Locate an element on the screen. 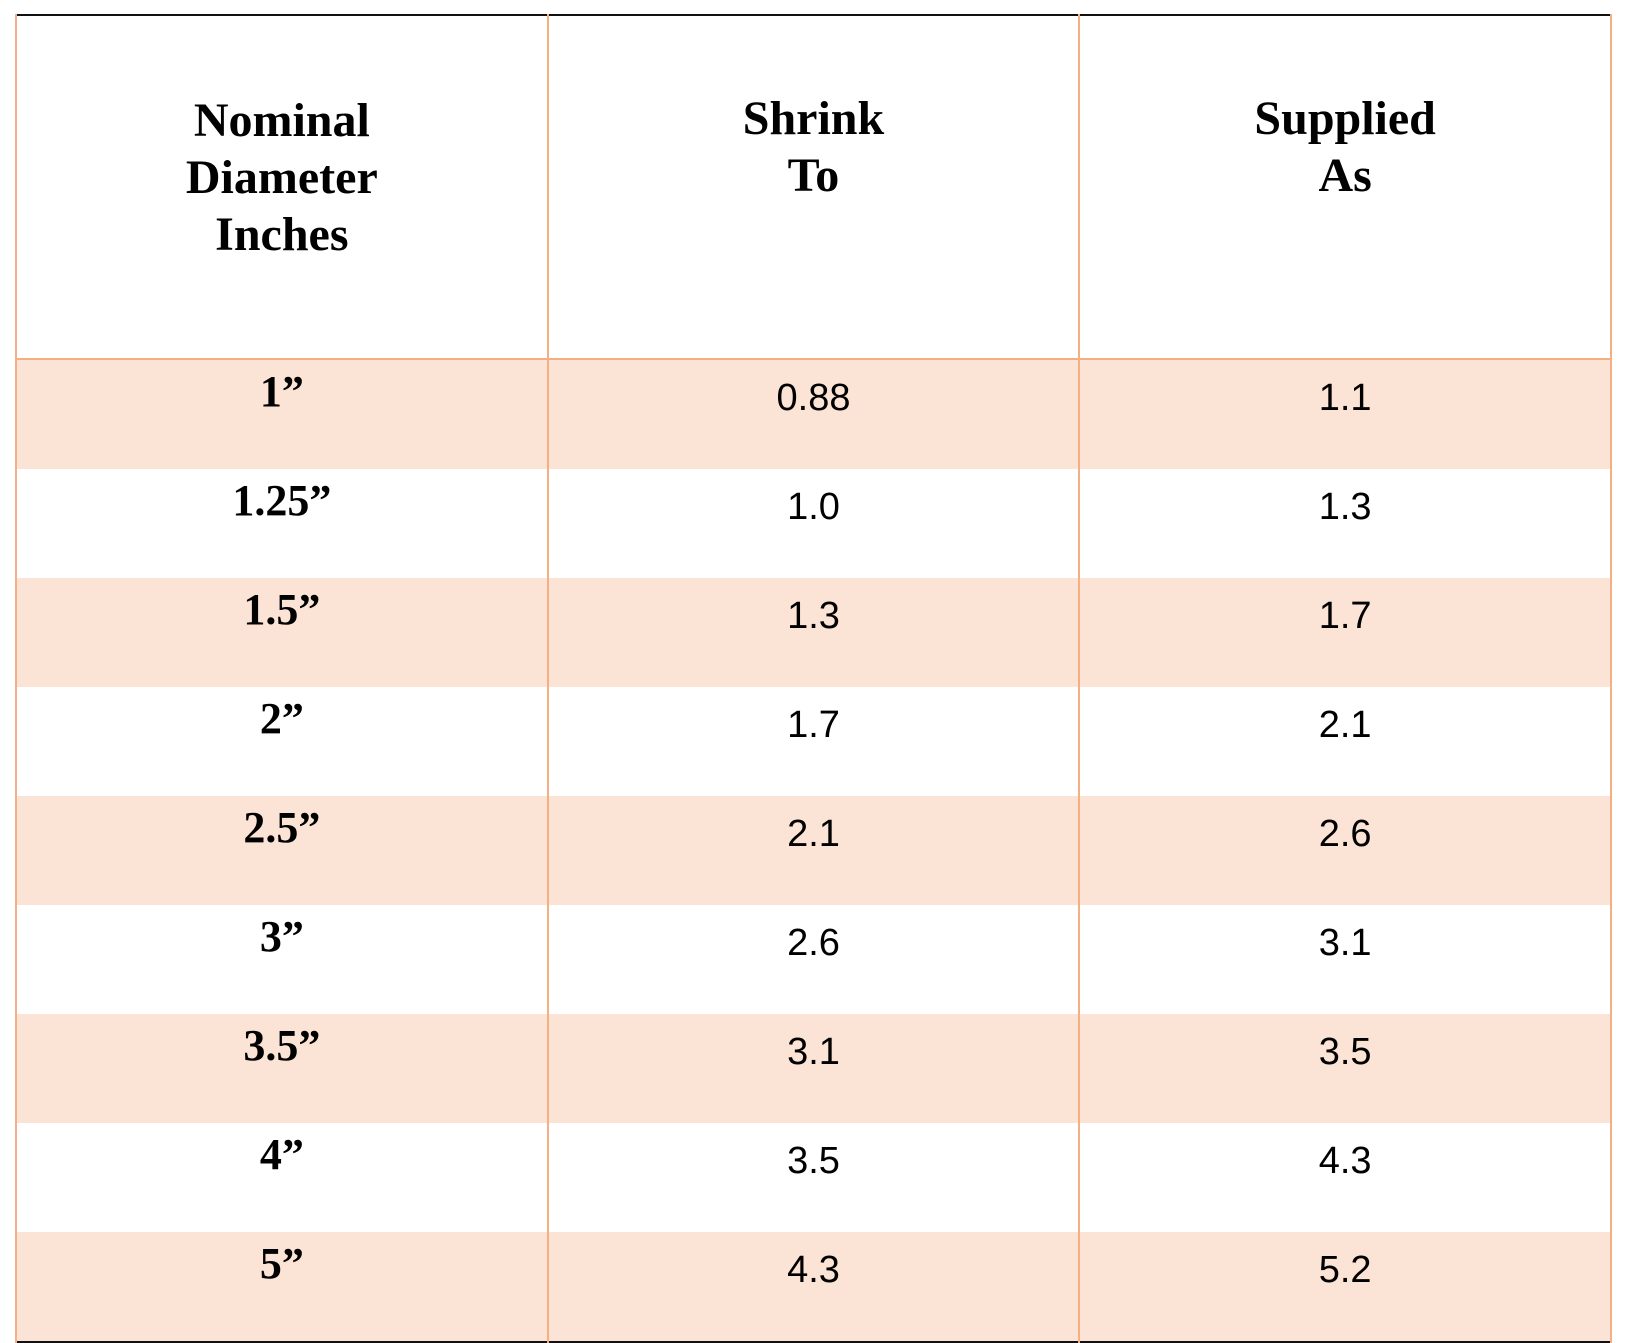 The width and height of the screenshot is (1625, 1343). header-text: Inches is located at coordinates (282, 234).